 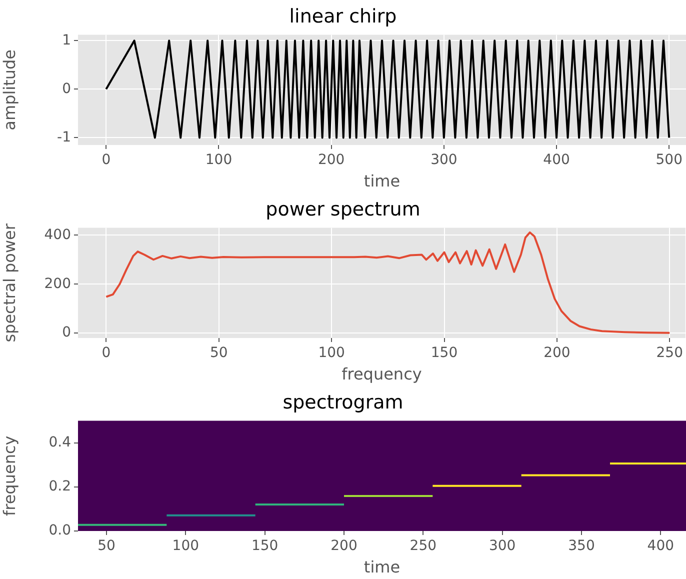 I want to click on y-axis-title: frequency, so click(x=9, y=476).